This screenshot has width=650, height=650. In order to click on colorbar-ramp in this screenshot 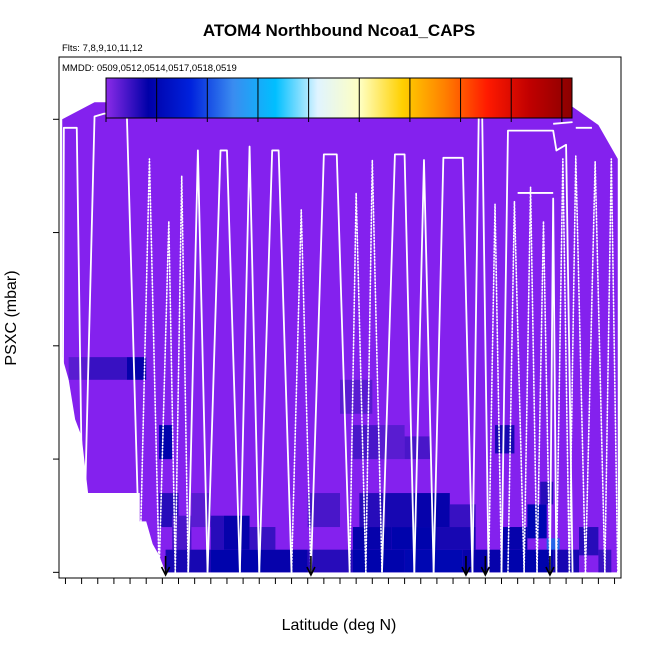, I will do `click(339, 98)`.